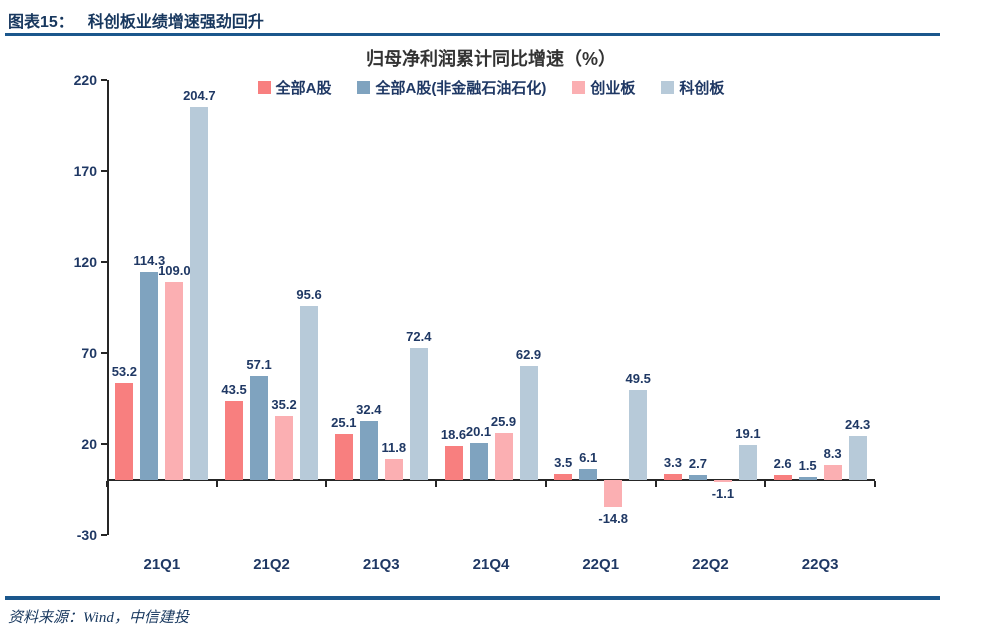 This screenshot has width=996, height=639. Describe the element at coordinates (309, 294) in the screenshot. I see `bar-value-label: 95.6` at that location.